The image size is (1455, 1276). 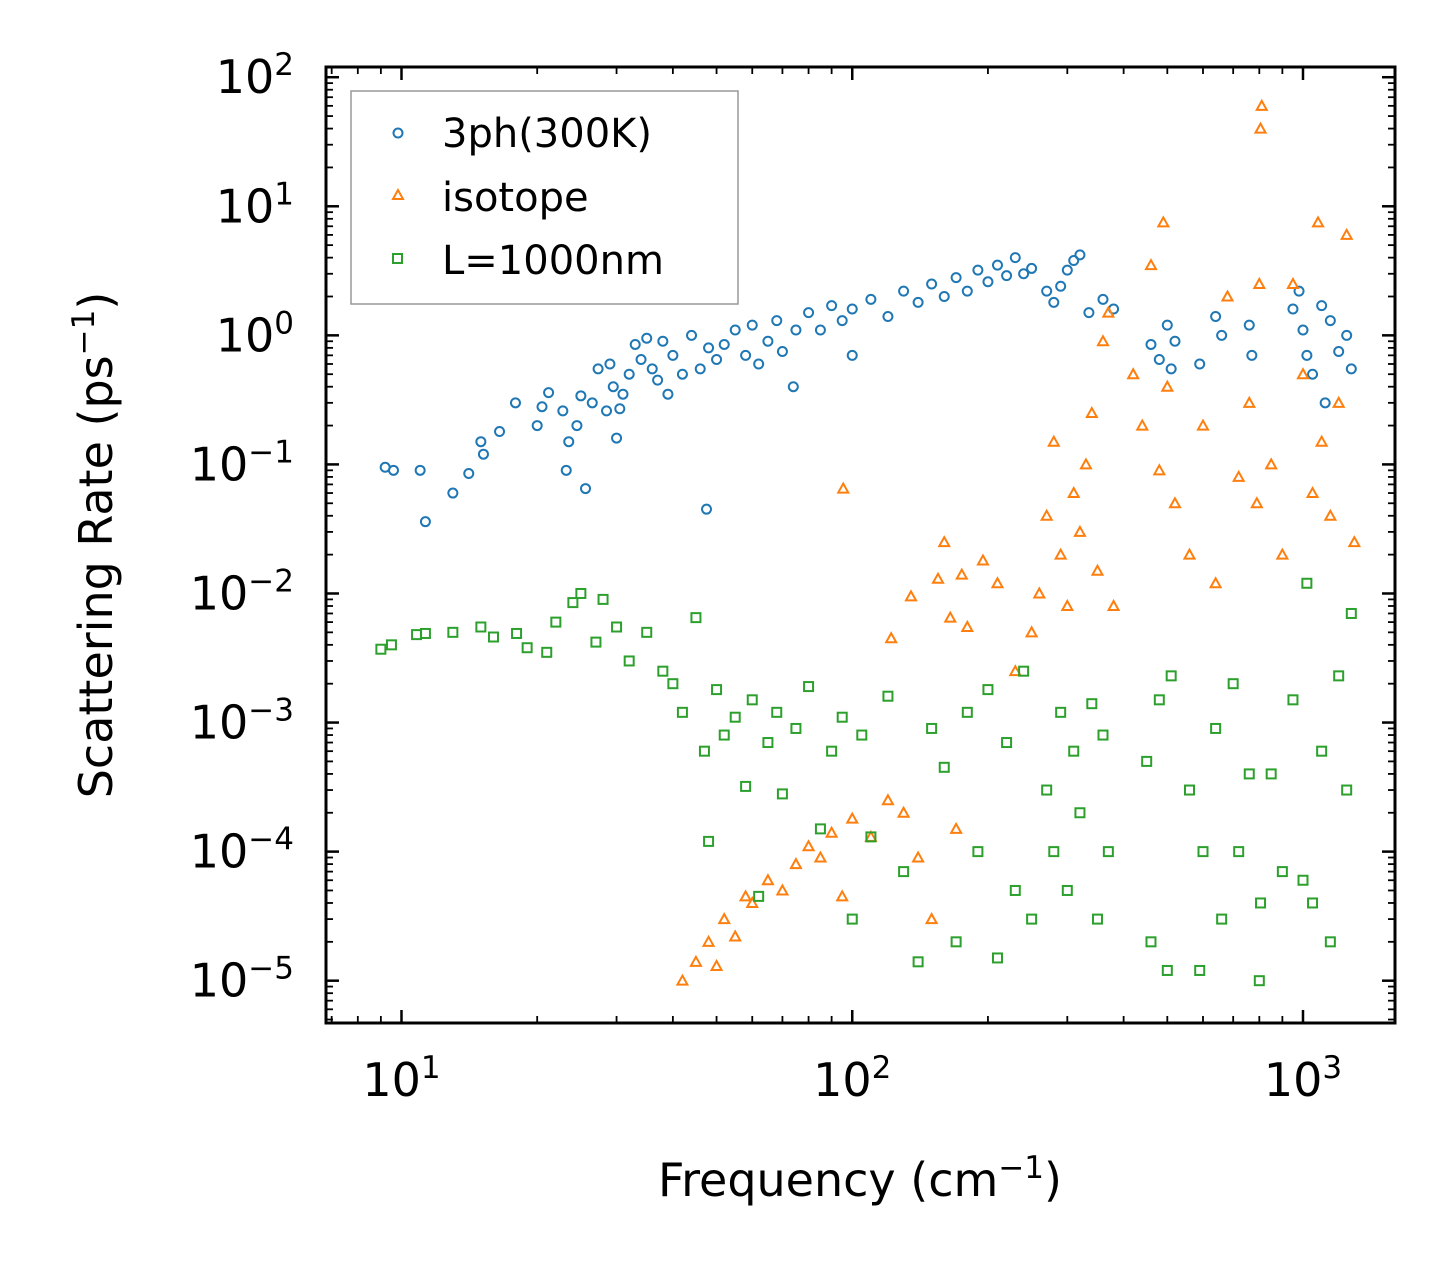 I want to click on legend-item-isotope: isotope, so click(x=490, y=198).